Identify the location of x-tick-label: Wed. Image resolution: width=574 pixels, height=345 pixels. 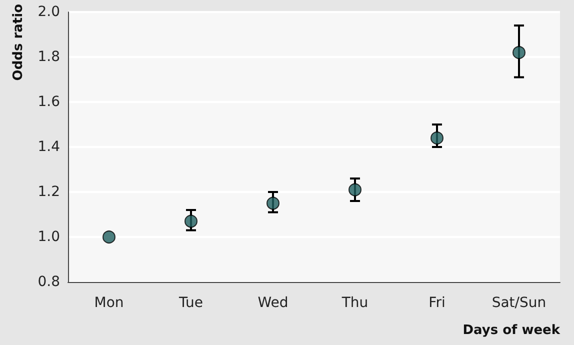
(273, 303).